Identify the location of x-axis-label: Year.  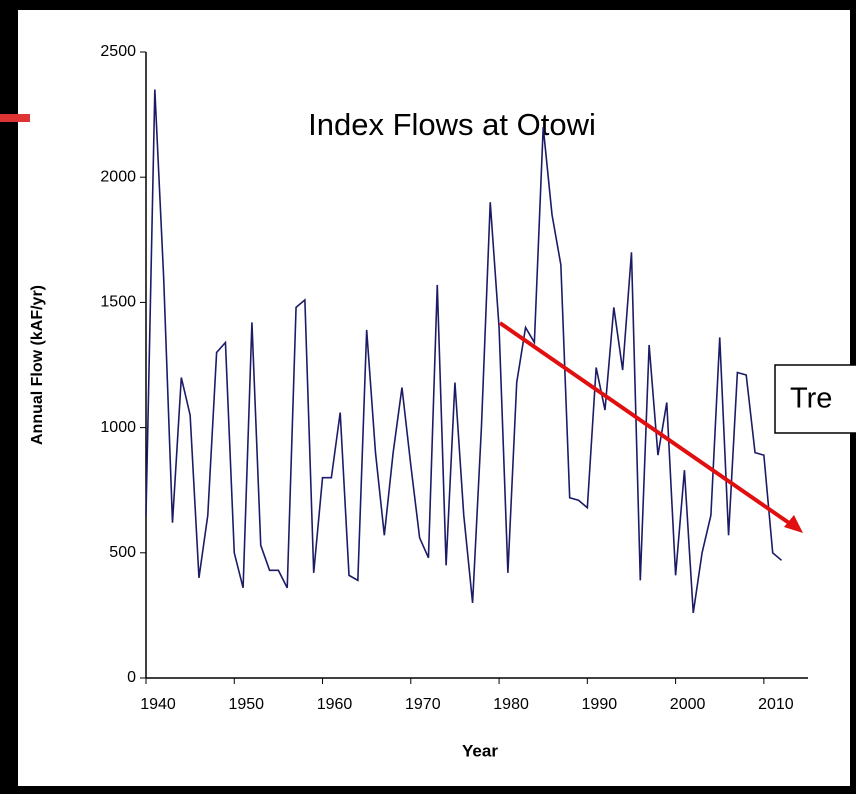
(480, 750).